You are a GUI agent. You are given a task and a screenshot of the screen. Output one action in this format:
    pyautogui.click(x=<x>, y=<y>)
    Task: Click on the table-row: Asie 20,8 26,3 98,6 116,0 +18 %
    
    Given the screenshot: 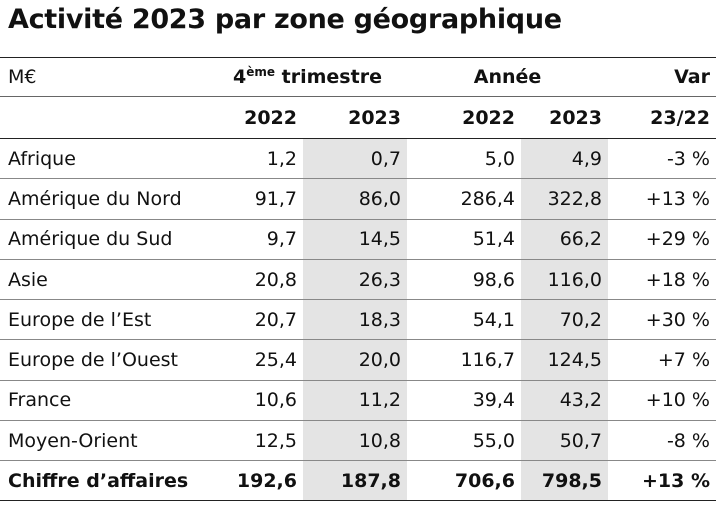 What is the action you would take?
    pyautogui.click(x=358, y=280)
    